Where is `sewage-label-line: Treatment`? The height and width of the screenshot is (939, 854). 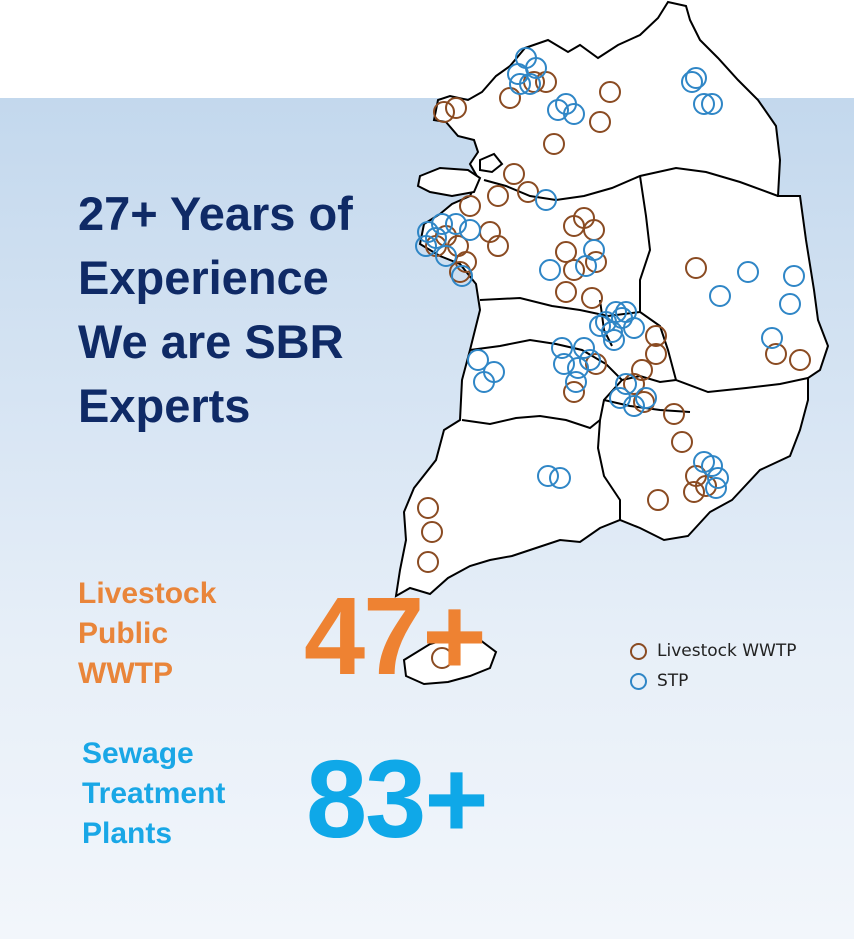
sewage-label-line: Treatment is located at coordinates (154, 793).